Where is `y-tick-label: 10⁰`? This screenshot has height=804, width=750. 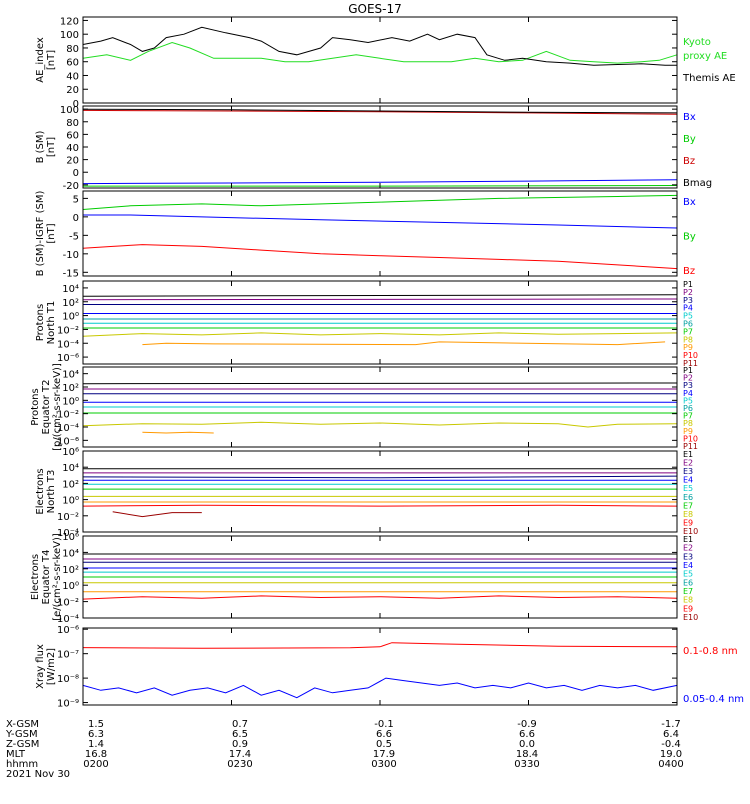
y-tick-label: 10⁰ is located at coordinates (70, 586).